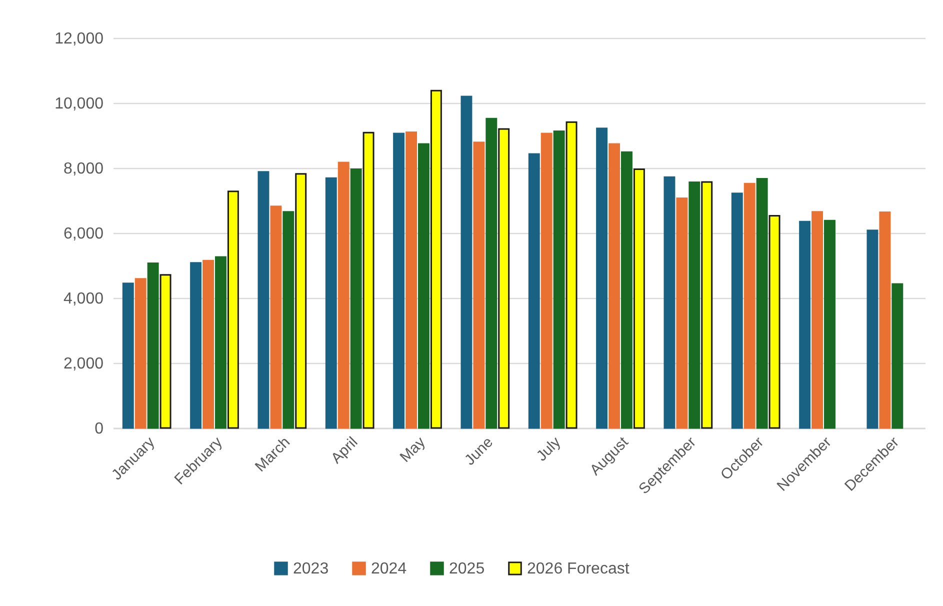 Image resolution: width=943 pixels, height=606 pixels. What do you see at coordinates (467, 569) in the screenshot?
I see `legend-label: 2025` at bounding box center [467, 569].